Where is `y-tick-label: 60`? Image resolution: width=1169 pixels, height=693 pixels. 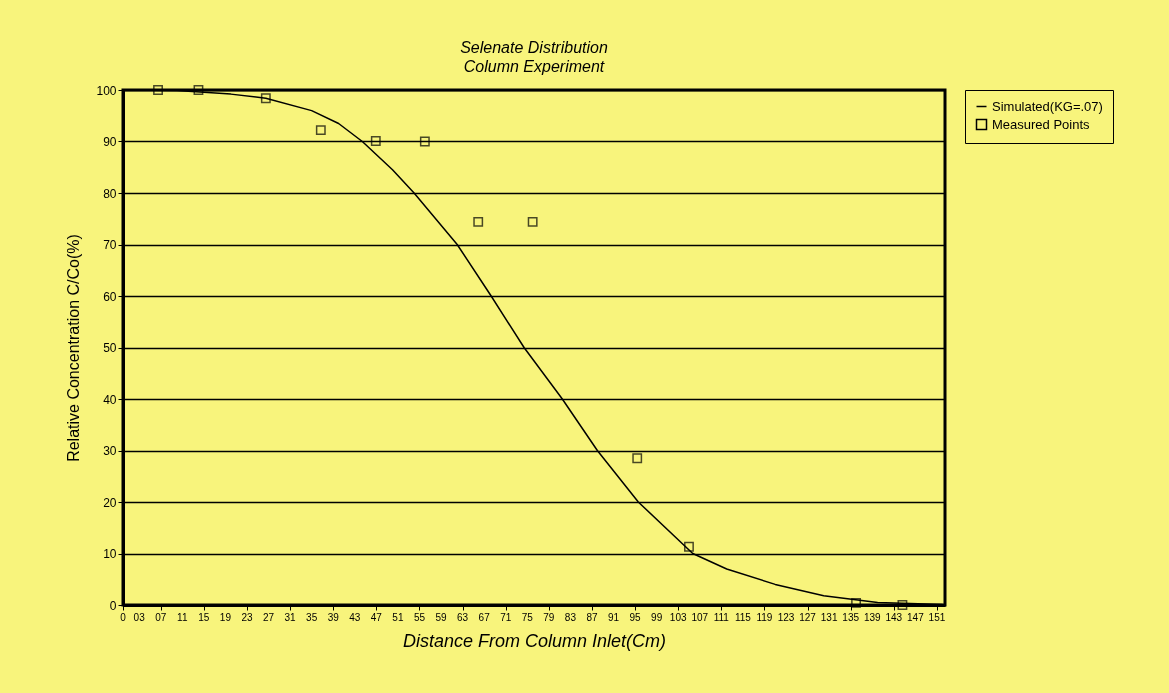 y-tick-label: 60 is located at coordinates (110, 296).